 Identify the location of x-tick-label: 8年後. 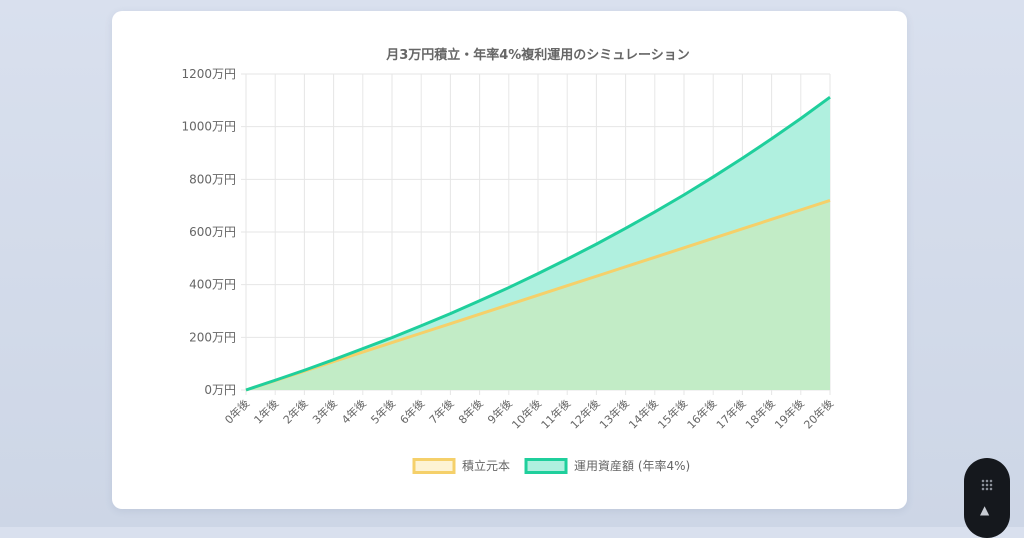
(470, 411).